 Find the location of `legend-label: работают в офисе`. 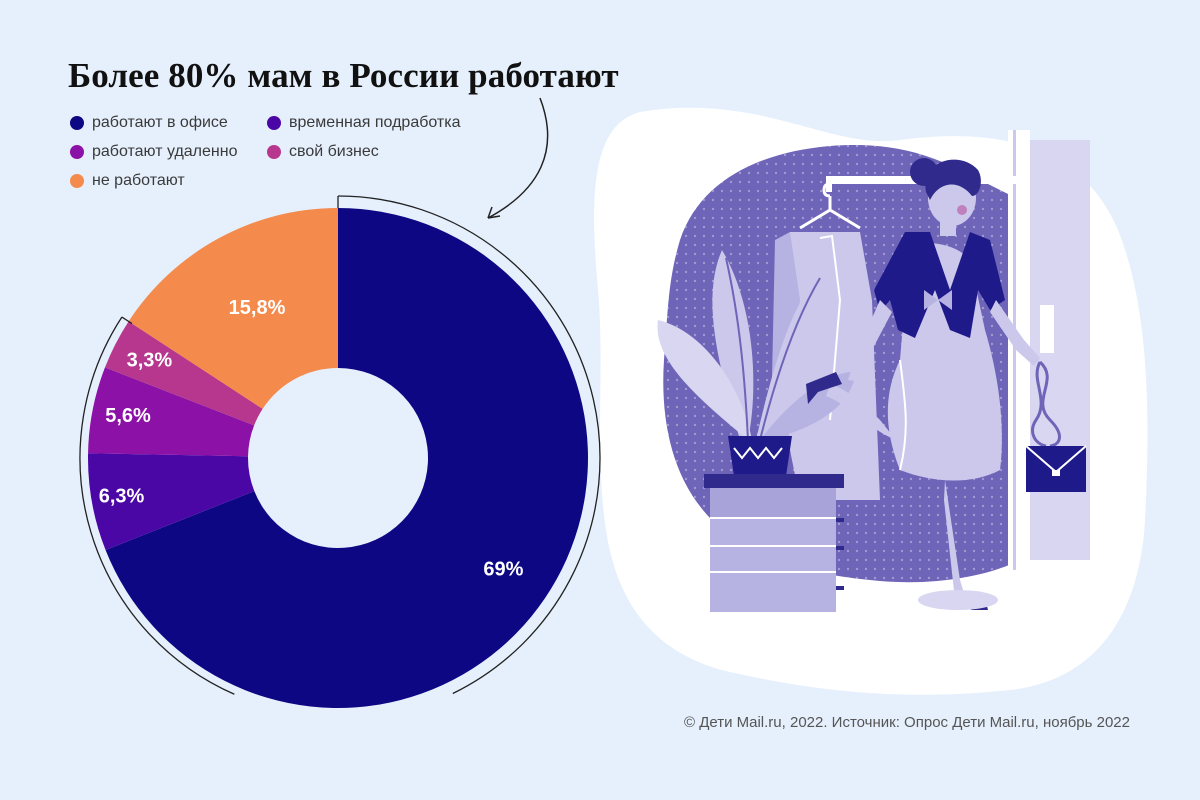

legend-label: работают в офисе is located at coordinates (160, 122).